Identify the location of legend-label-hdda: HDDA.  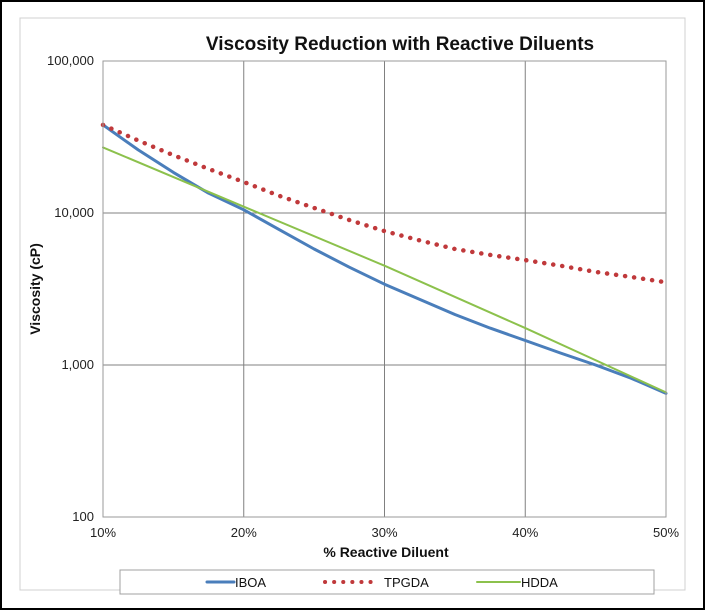
(539, 582).